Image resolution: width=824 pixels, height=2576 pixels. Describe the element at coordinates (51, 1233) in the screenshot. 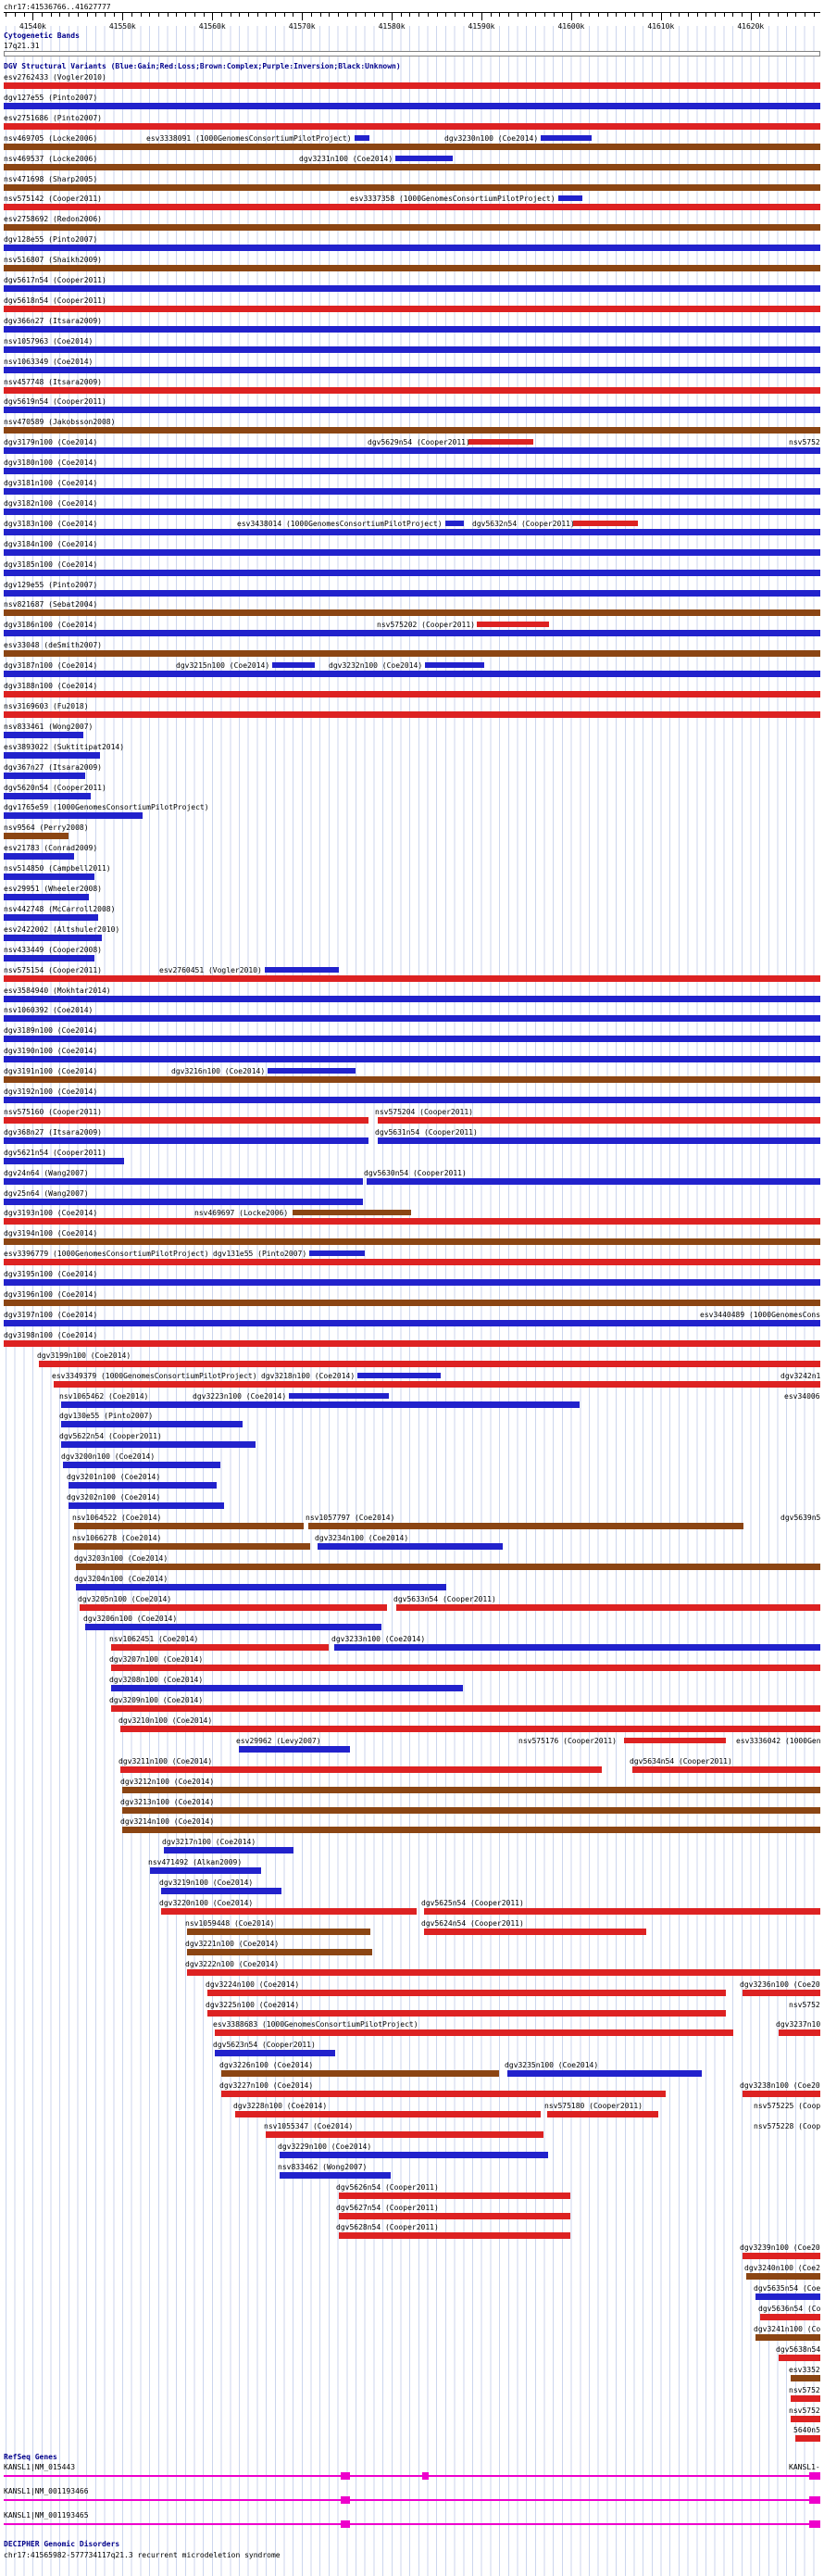

I see `variant-label: dgv3194n100 (Coe2014)` at that location.